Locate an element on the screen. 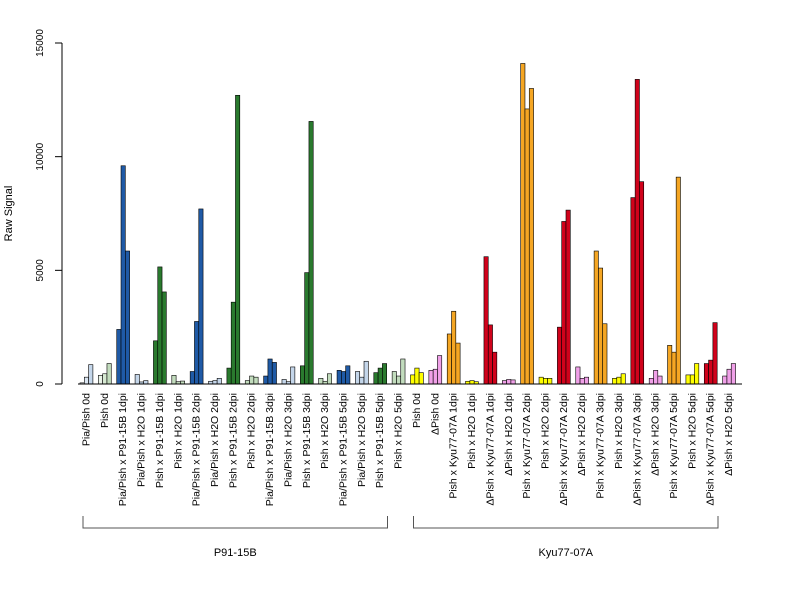 The image size is (800, 600). x-tick-label: ΔPish x H2O 5dpi is located at coordinates (729, 434).